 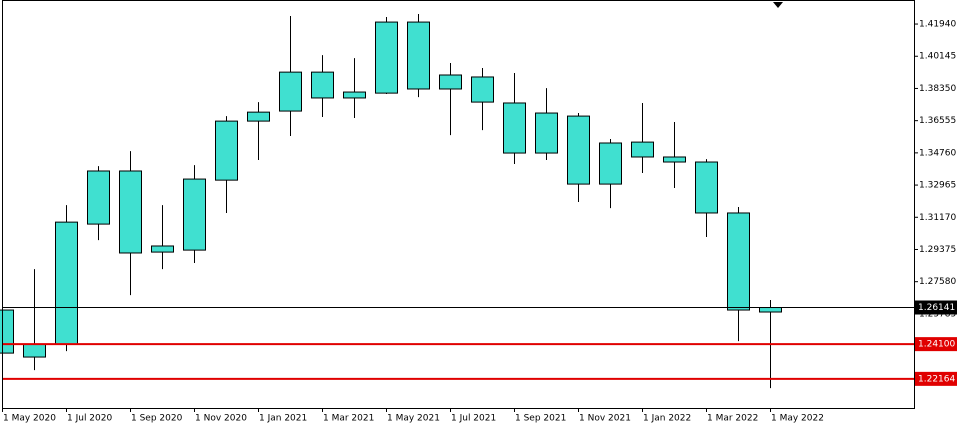 I want to click on shift-marker, so click(x=778, y=5).